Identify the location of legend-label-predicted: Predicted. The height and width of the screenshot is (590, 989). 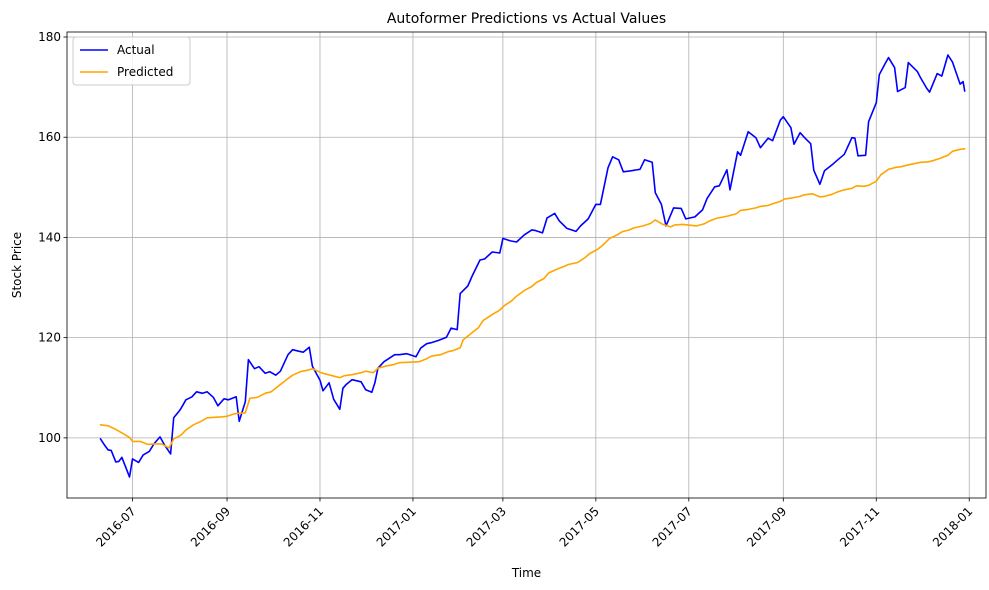
(145, 72).